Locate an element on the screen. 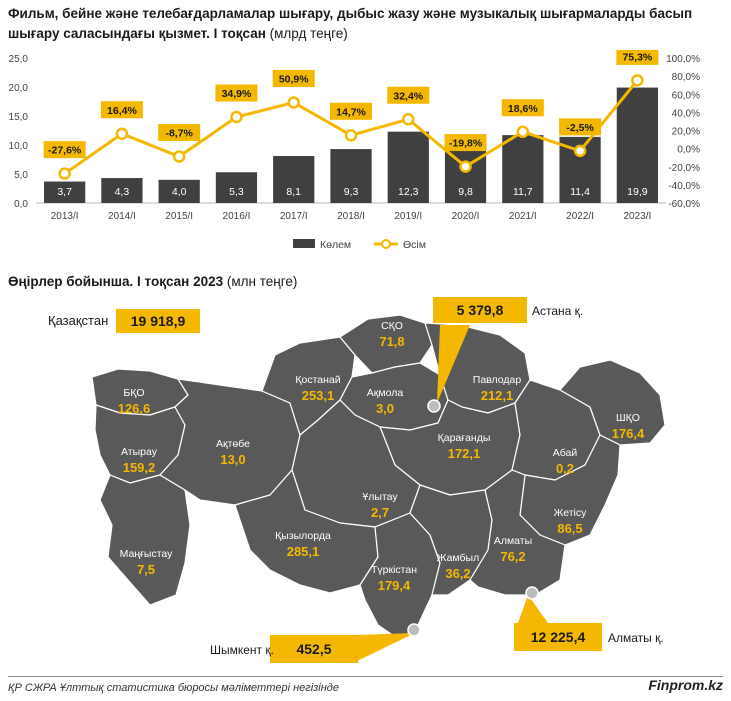 This screenshot has width=731, height=701. region-name-11: Маңғыстау is located at coordinates (147, 554).